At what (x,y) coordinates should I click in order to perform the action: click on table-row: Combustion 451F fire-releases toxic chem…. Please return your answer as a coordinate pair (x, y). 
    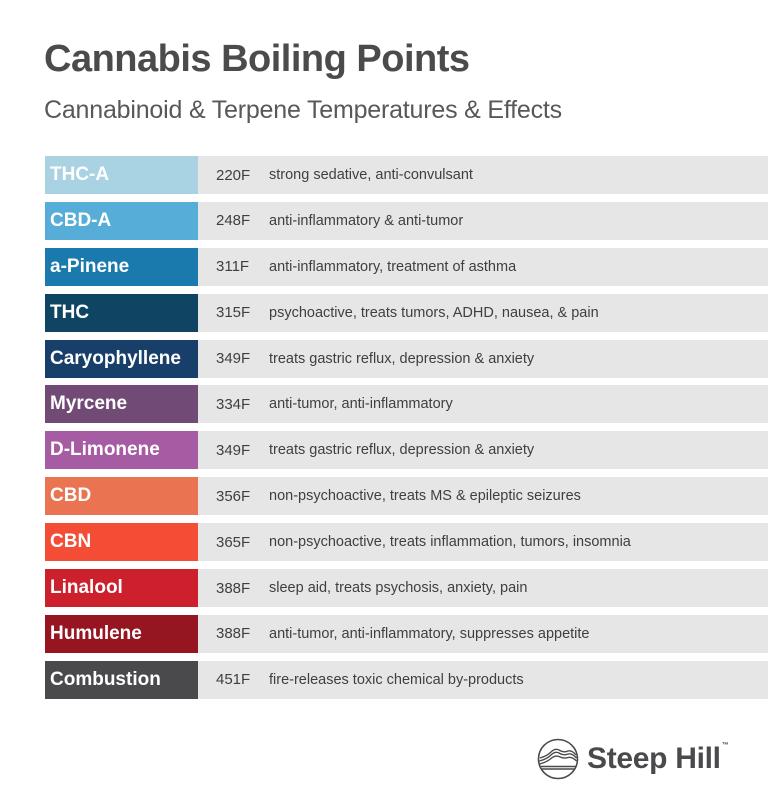
    Looking at the image, I should click on (406, 679).